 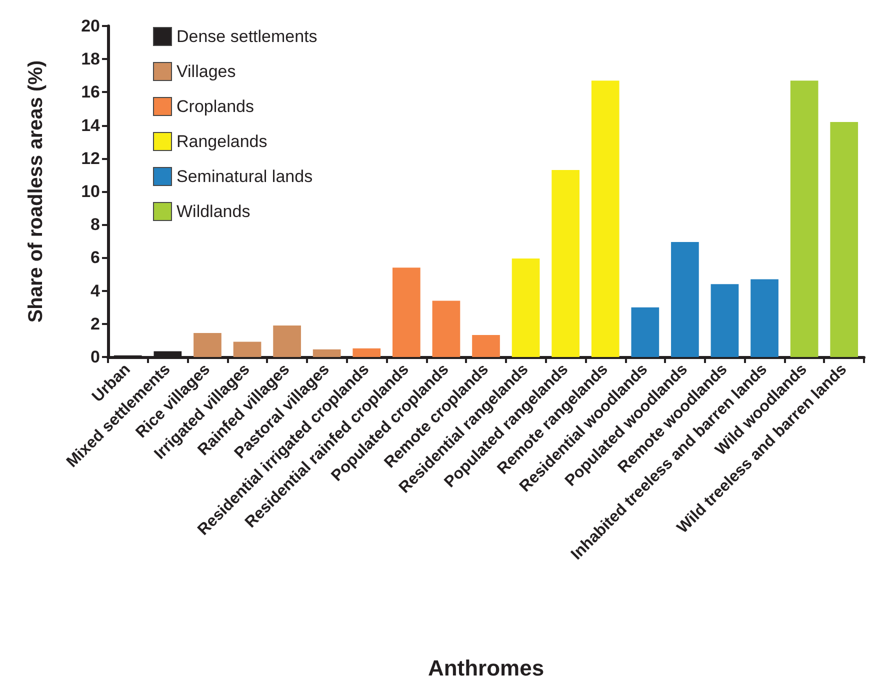 What do you see at coordinates (36, 191) in the screenshot?
I see `y-axis-title: Share of roadless areas (%)` at bounding box center [36, 191].